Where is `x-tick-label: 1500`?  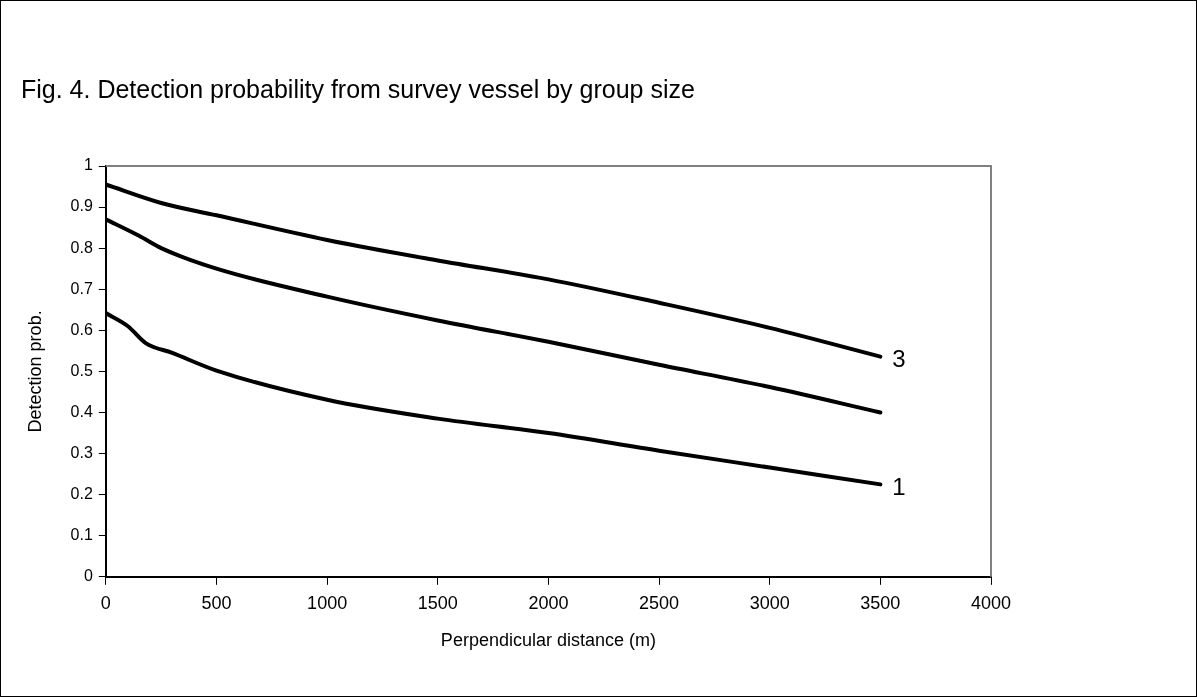 x-tick-label: 1500 is located at coordinates (437, 602).